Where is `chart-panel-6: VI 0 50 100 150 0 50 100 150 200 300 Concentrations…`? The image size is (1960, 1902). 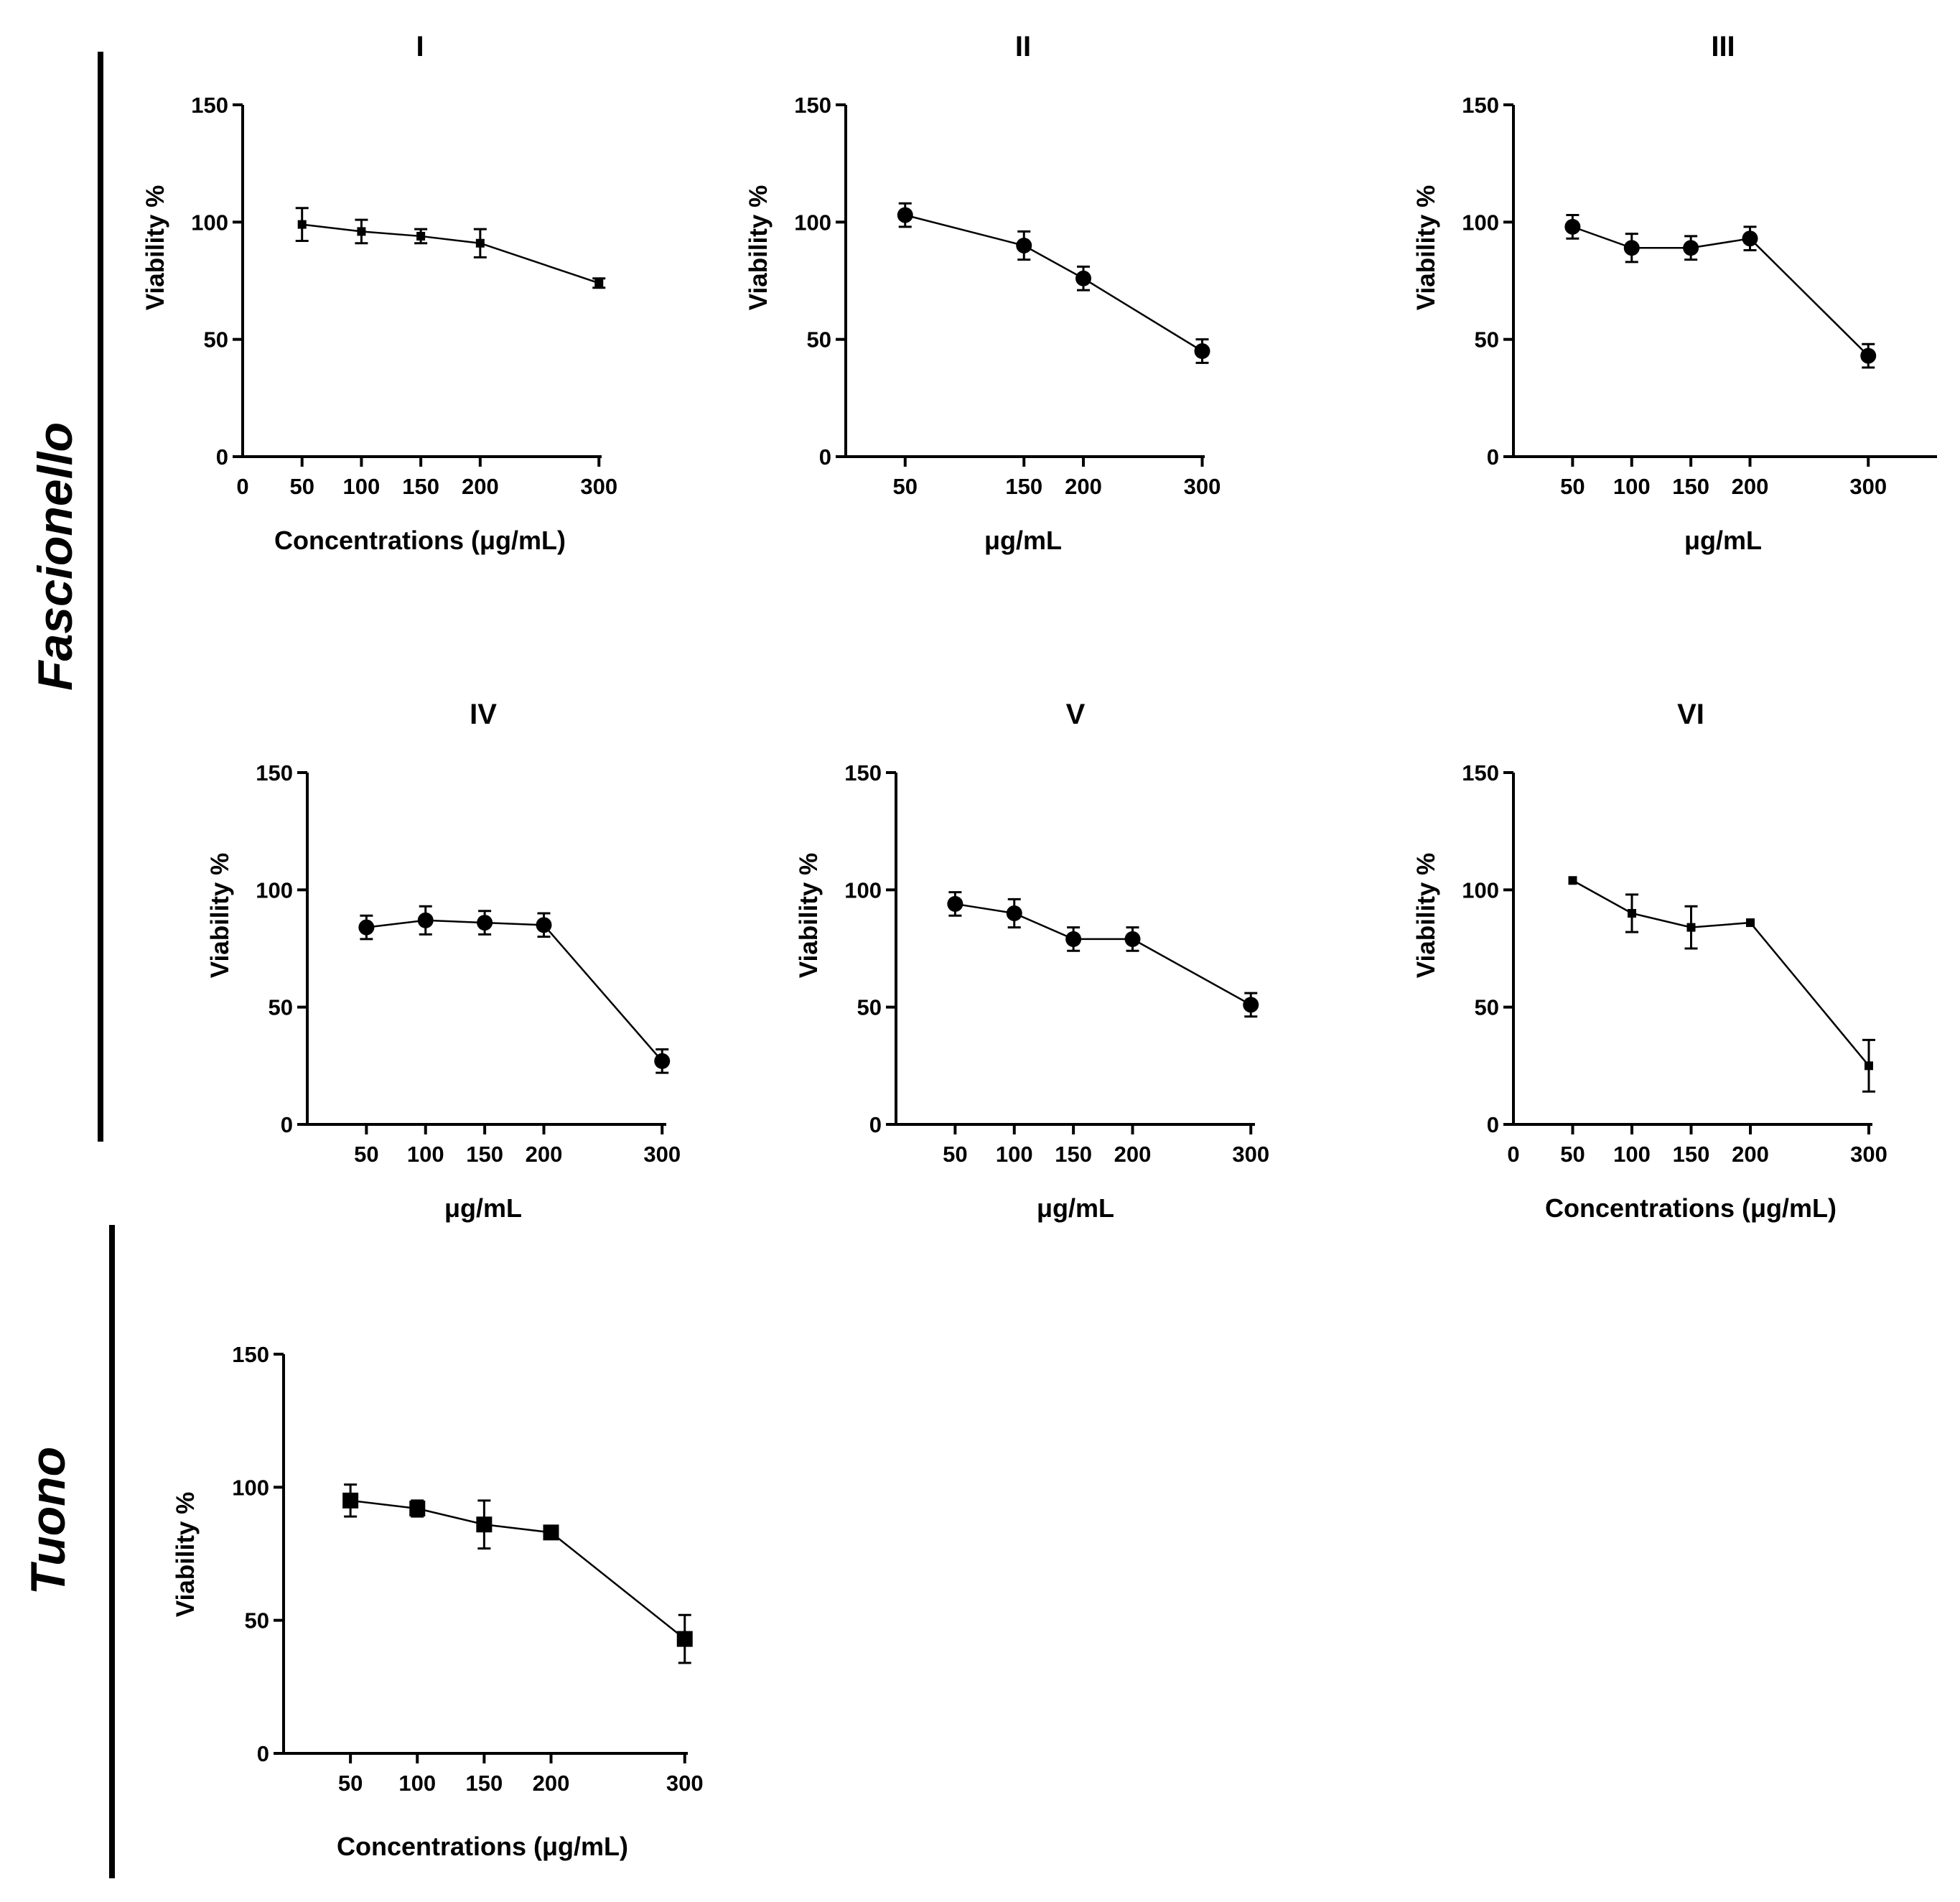
chart-panel-6: VI 0 50 100 150 0 50 100 150 200 300 Concentrations… is located at coordinates (1649, 961).